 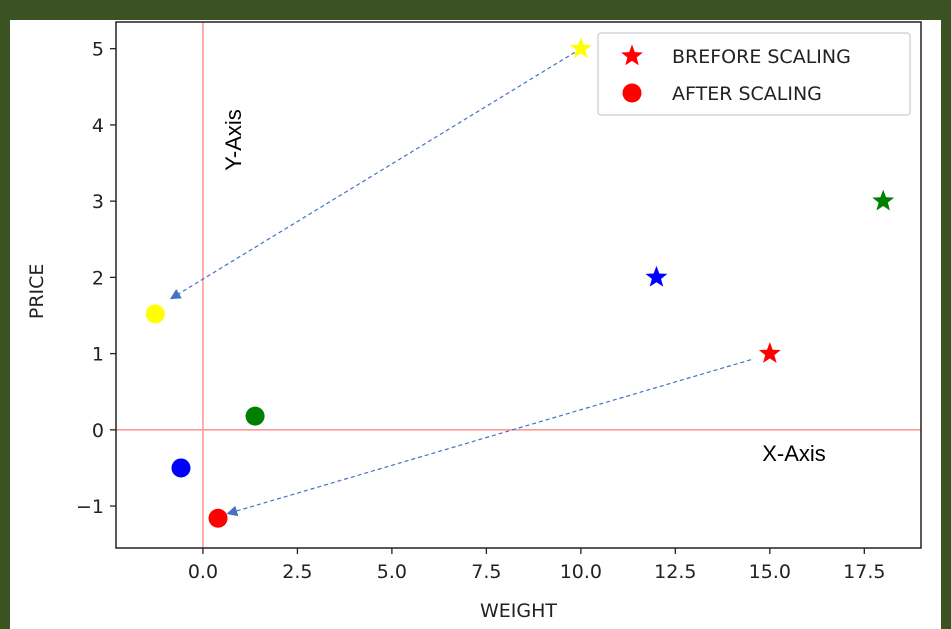 What do you see at coordinates (475, 10) in the screenshot?
I see `top-border` at bounding box center [475, 10].